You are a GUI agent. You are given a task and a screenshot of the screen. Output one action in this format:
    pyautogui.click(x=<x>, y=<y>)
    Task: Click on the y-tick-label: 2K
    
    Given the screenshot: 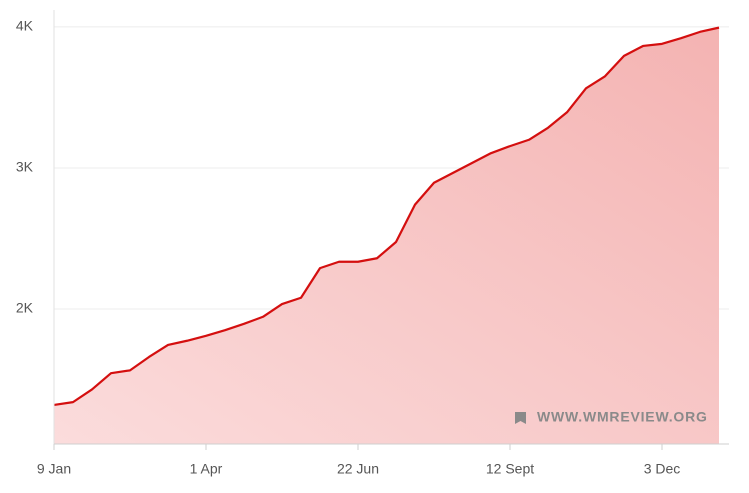 What is the action you would take?
    pyautogui.click(x=25, y=308)
    